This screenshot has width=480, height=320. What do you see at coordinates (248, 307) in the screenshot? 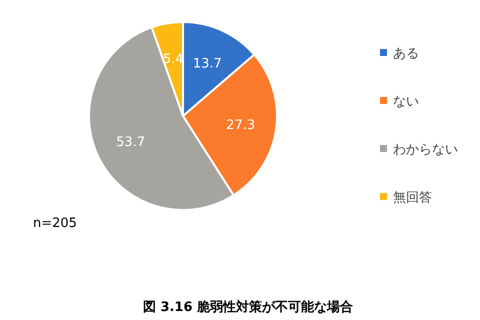
I see `text: 図 3.16 脆弱性対策が不可能な場合` at bounding box center [248, 307].